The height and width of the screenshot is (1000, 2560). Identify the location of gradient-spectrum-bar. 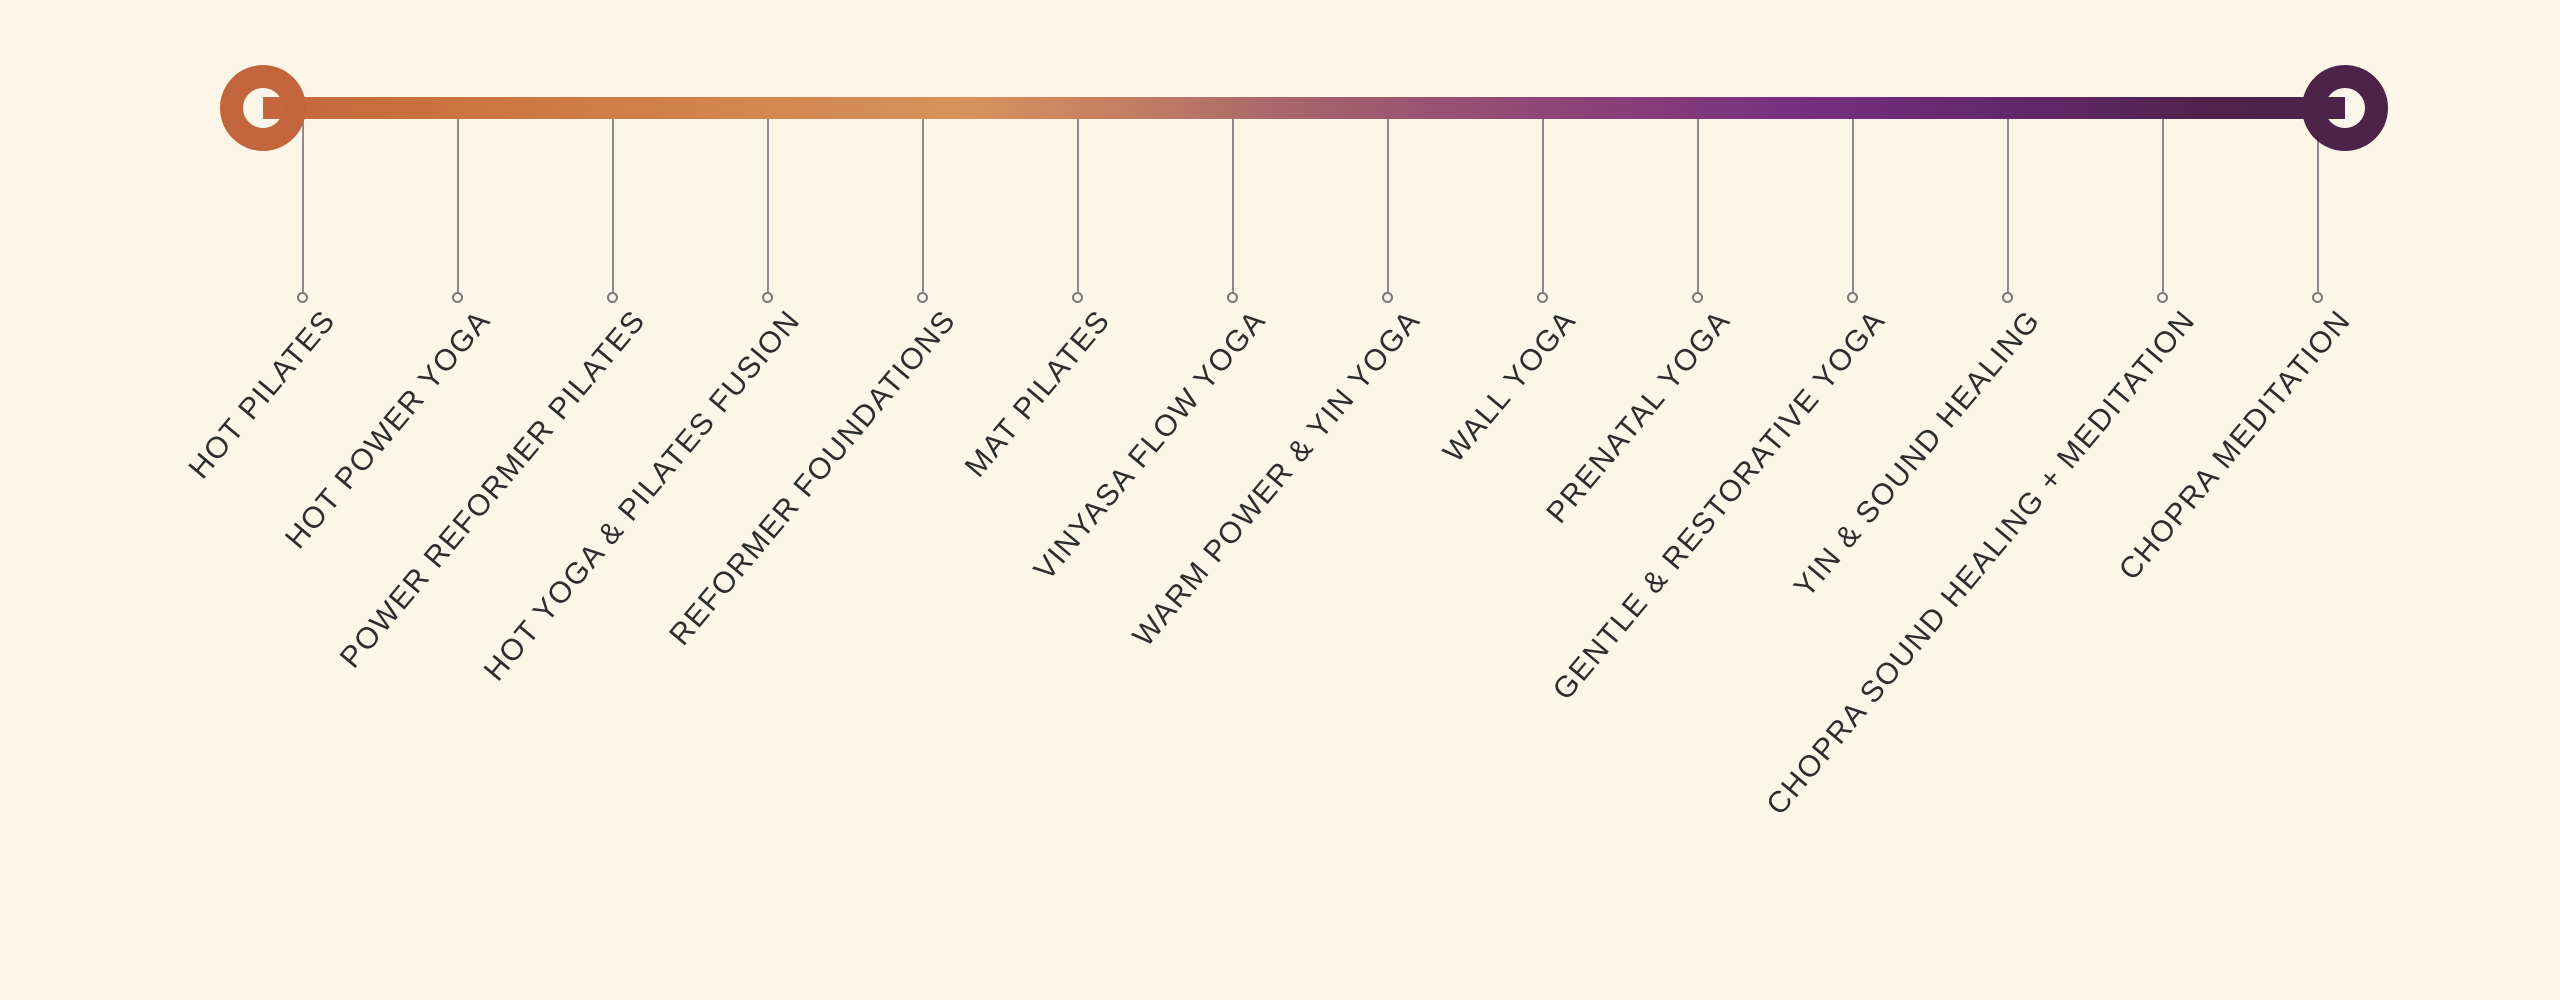
(1304, 108).